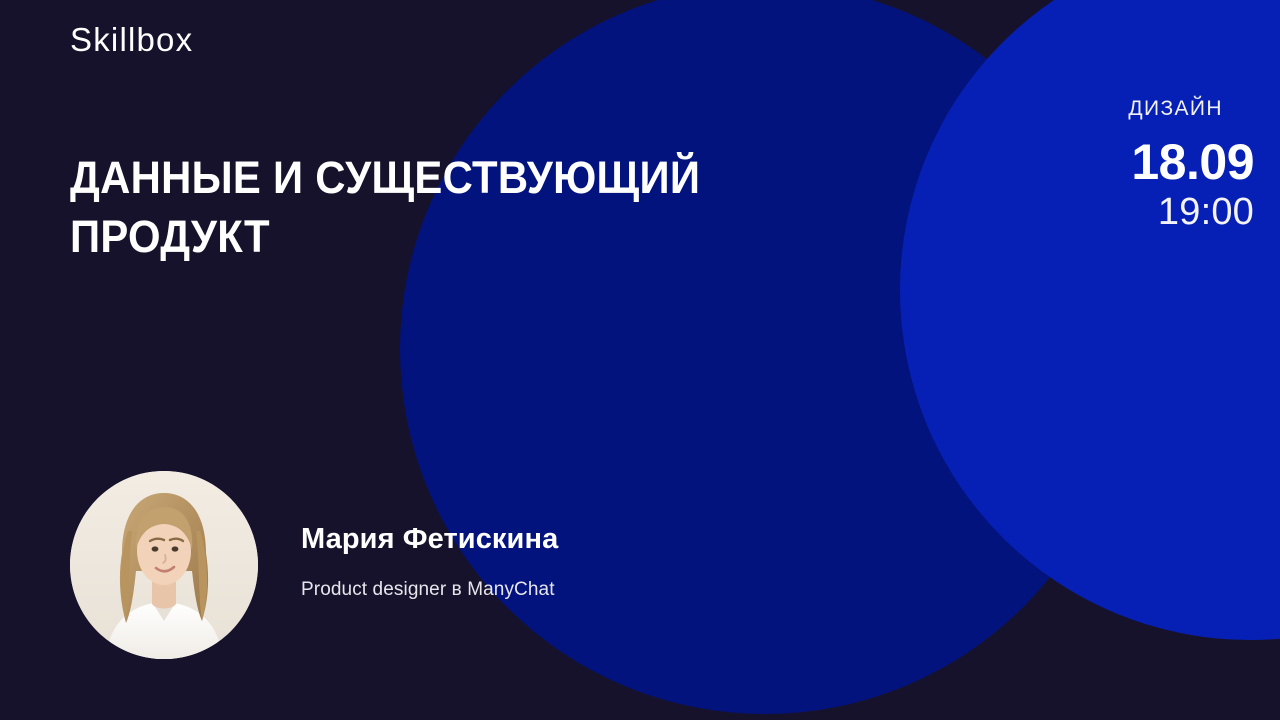 This screenshot has width=1280, height=720. I want to click on speaker-portrait-photo-icon, so click(164, 565).